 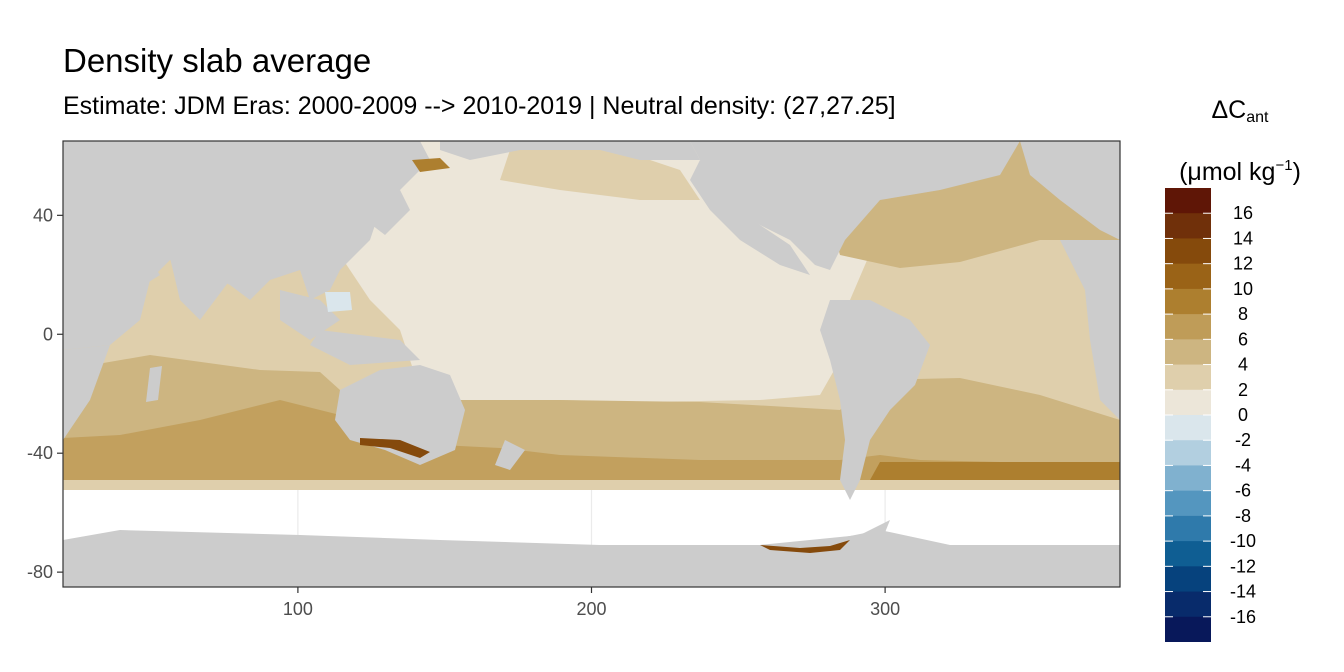 I want to click on x-tick-label: 100, so click(x=298, y=609).